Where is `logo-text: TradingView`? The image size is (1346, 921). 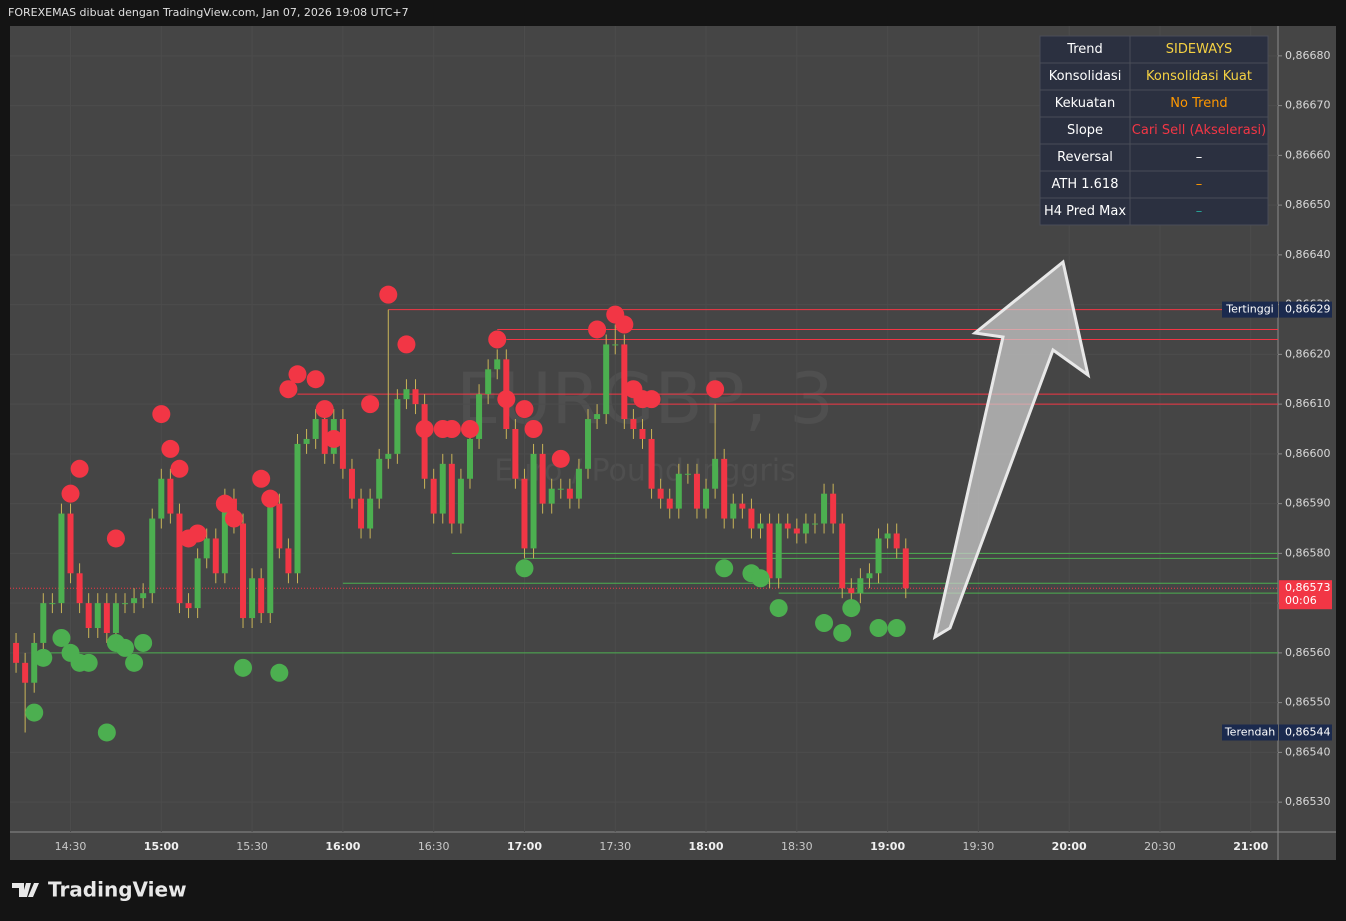 logo-text: TradingView is located at coordinates (117, 890).